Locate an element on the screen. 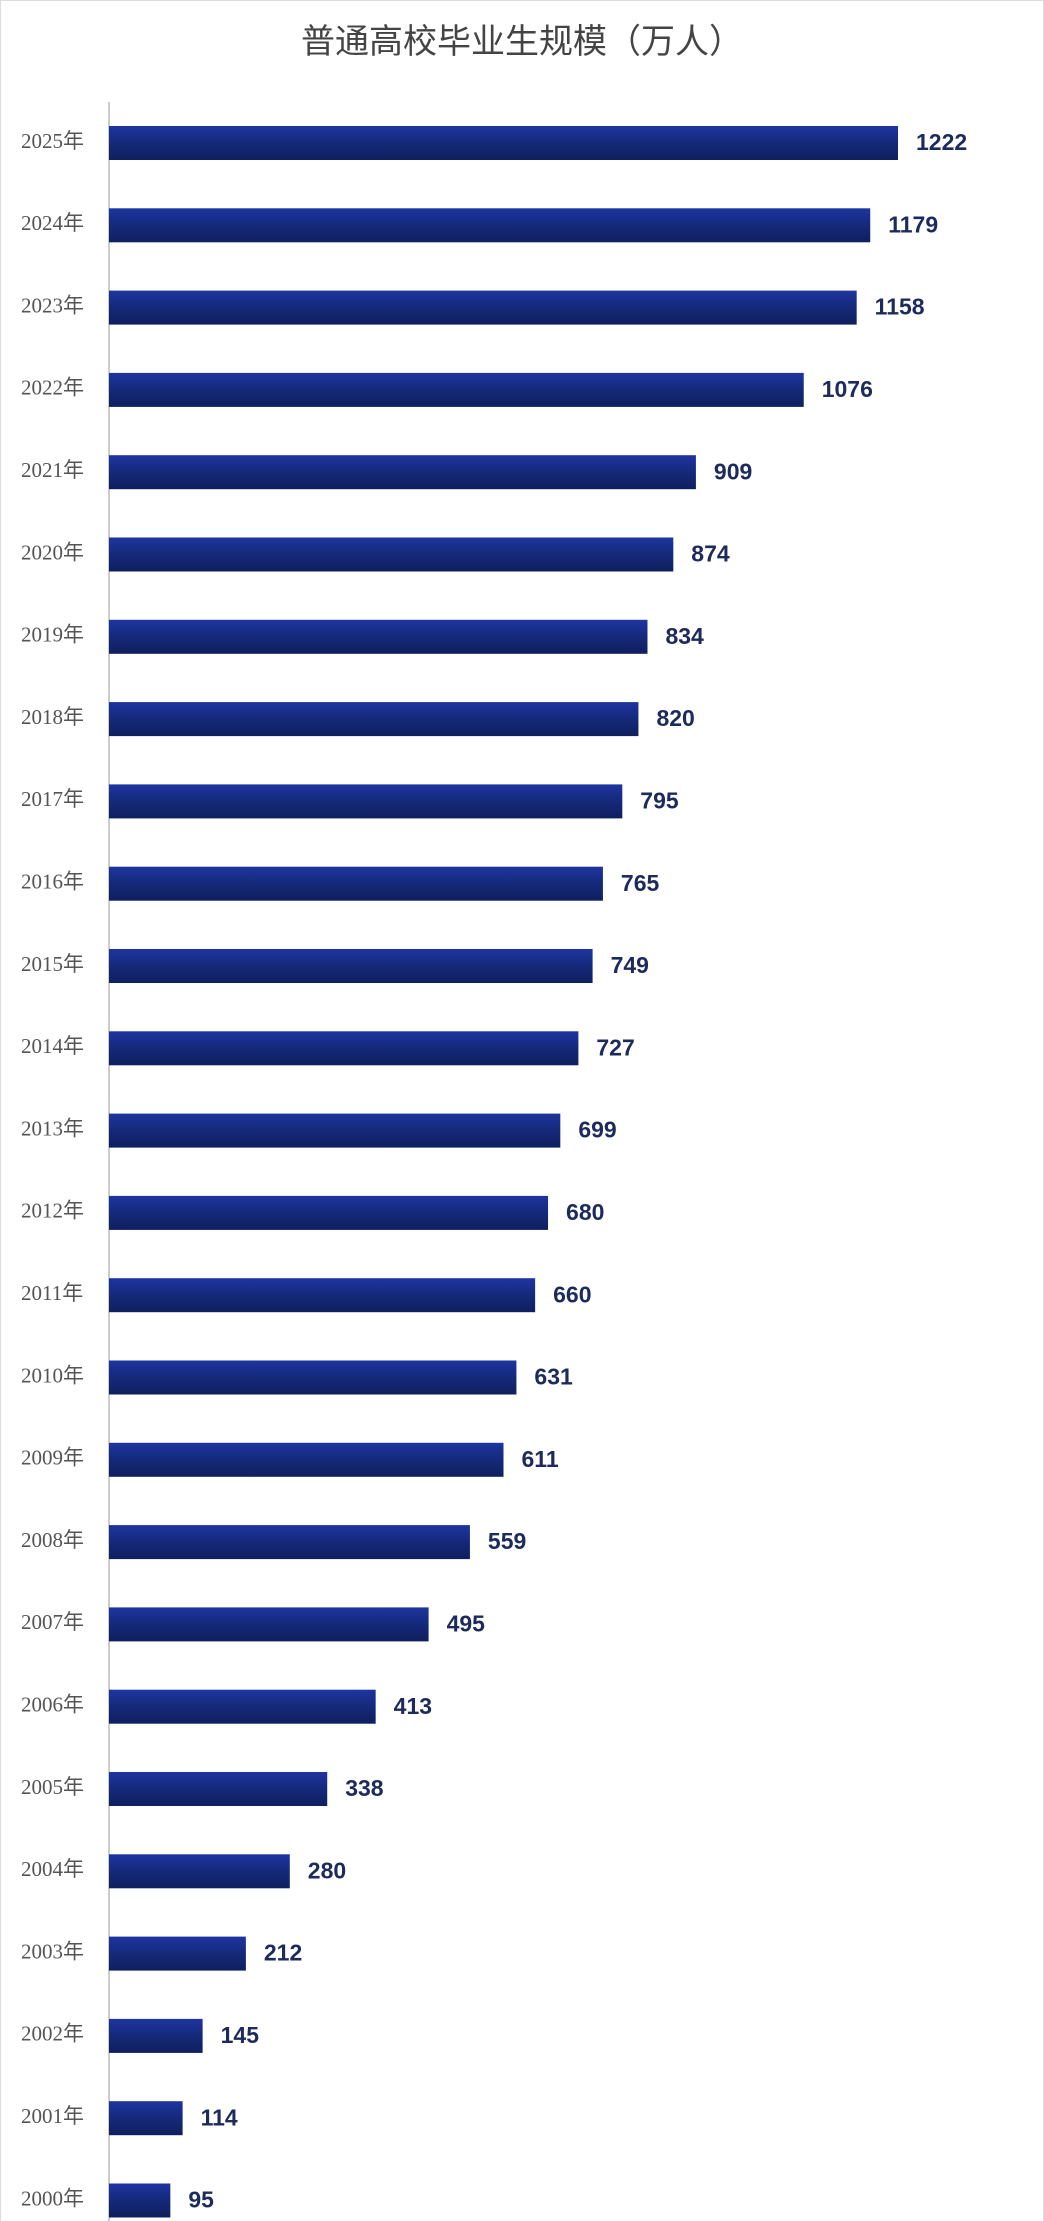  data-label: 795 is located at coordinates (659, 800).